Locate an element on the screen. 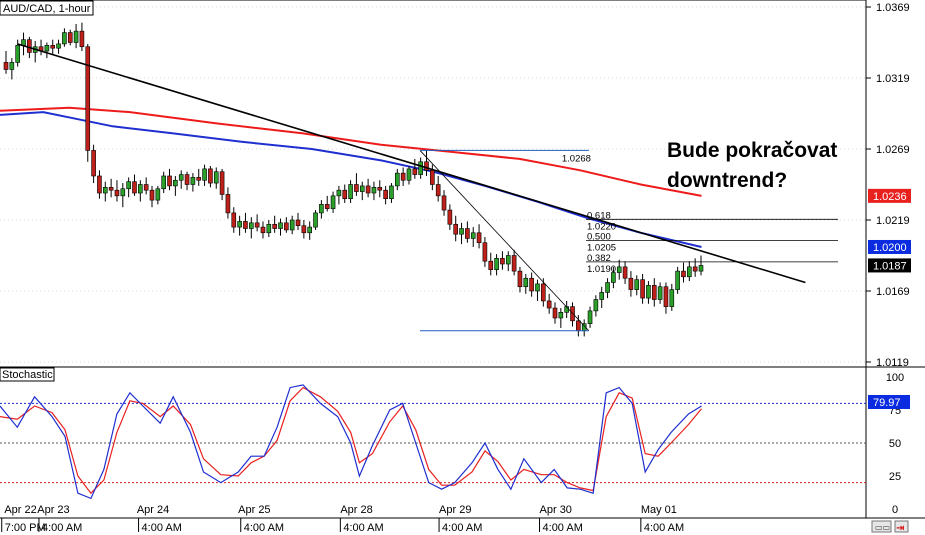 The height and width of the screenshot is (535, 925). fib-ratio-label: 0.500 is located at coordinates (599, 237).